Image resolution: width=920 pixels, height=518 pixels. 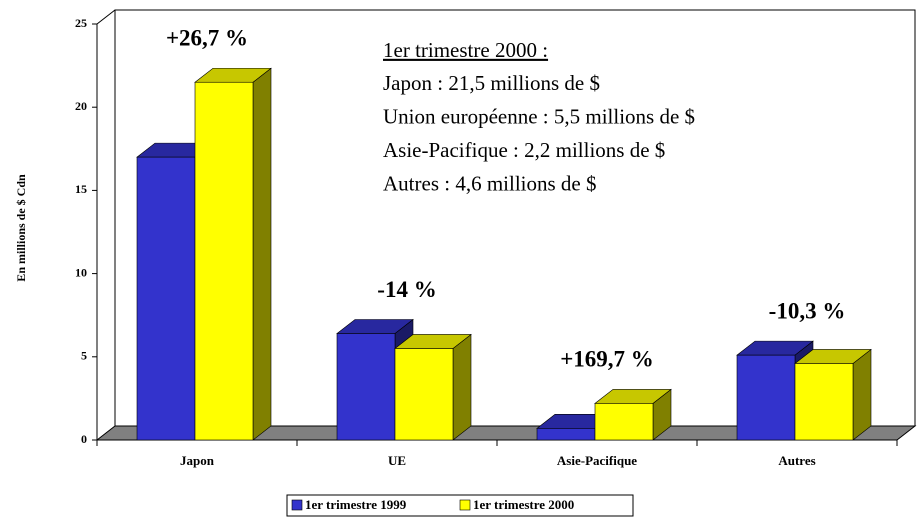 What do you see at coordinates (524, 150) in the screenshot?
I see `note-line: Asie-Pacifique : 2,2 millions de $` at bounding box center [524, 150].